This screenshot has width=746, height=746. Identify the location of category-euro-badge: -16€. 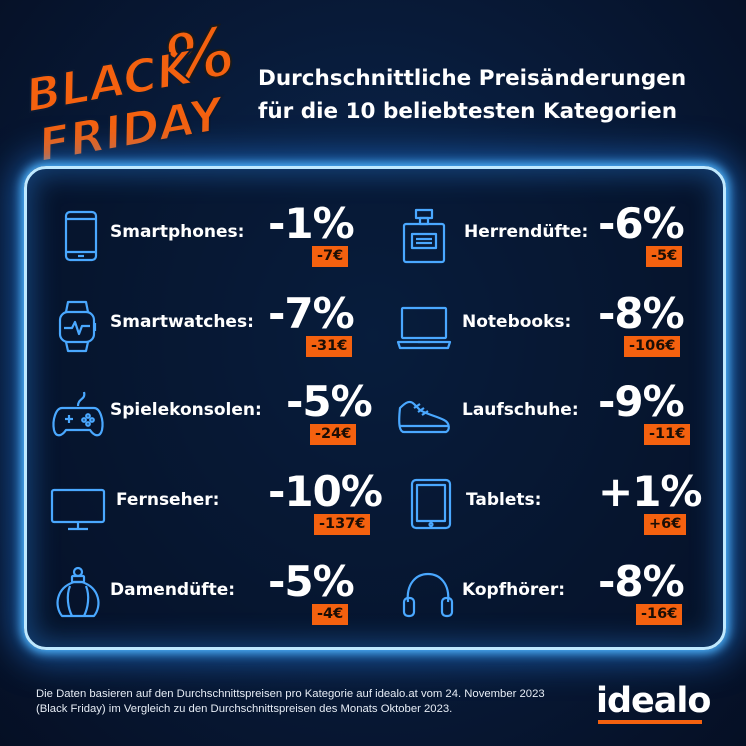
(659, 614).